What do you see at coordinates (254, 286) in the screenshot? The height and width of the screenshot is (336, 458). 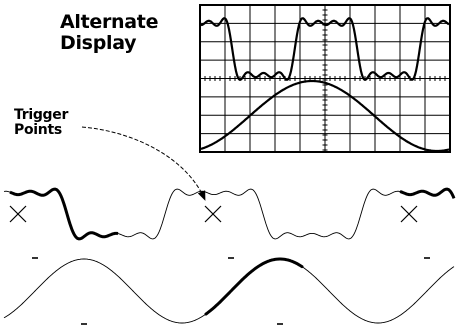 I see `sine-wave-bold-segment` at bounding box center [254, 286].